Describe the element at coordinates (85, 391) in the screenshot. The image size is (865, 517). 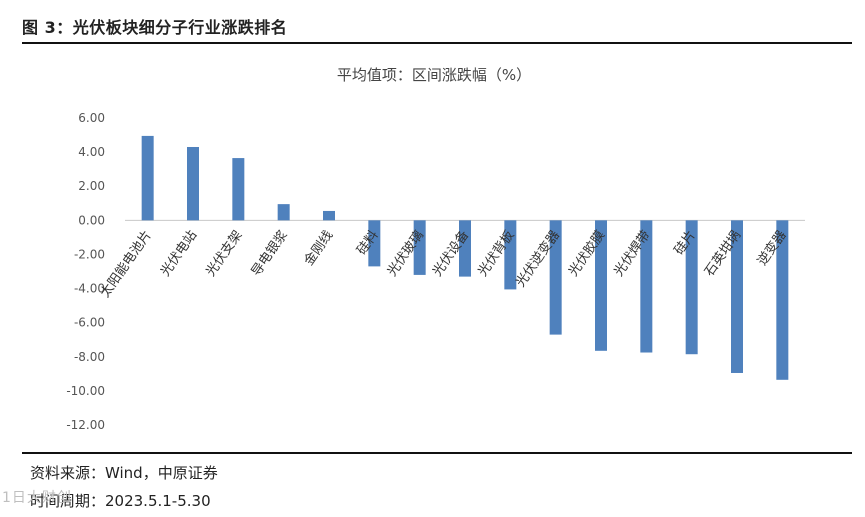
I see `y-tick-label: -10.00` at that location.